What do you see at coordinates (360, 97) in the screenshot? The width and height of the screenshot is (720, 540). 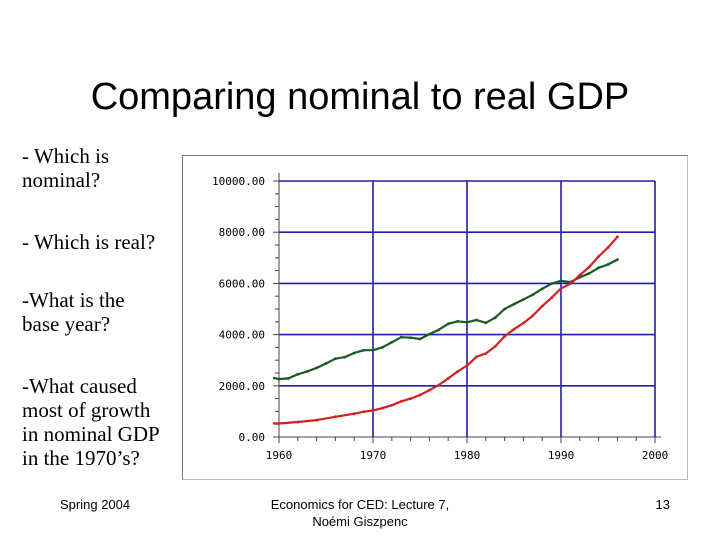 I see `slide-title: Comparing nominal to real GDP` at bounding box center [360, 97].